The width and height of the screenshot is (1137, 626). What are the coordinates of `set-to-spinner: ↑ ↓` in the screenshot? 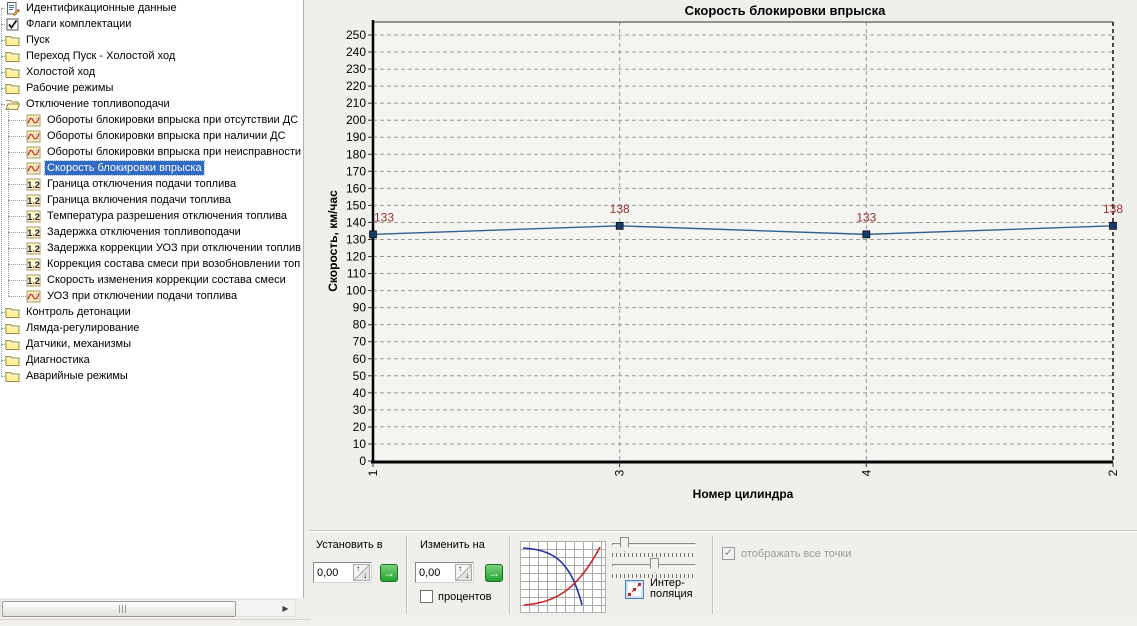 It's located at (361, 572).